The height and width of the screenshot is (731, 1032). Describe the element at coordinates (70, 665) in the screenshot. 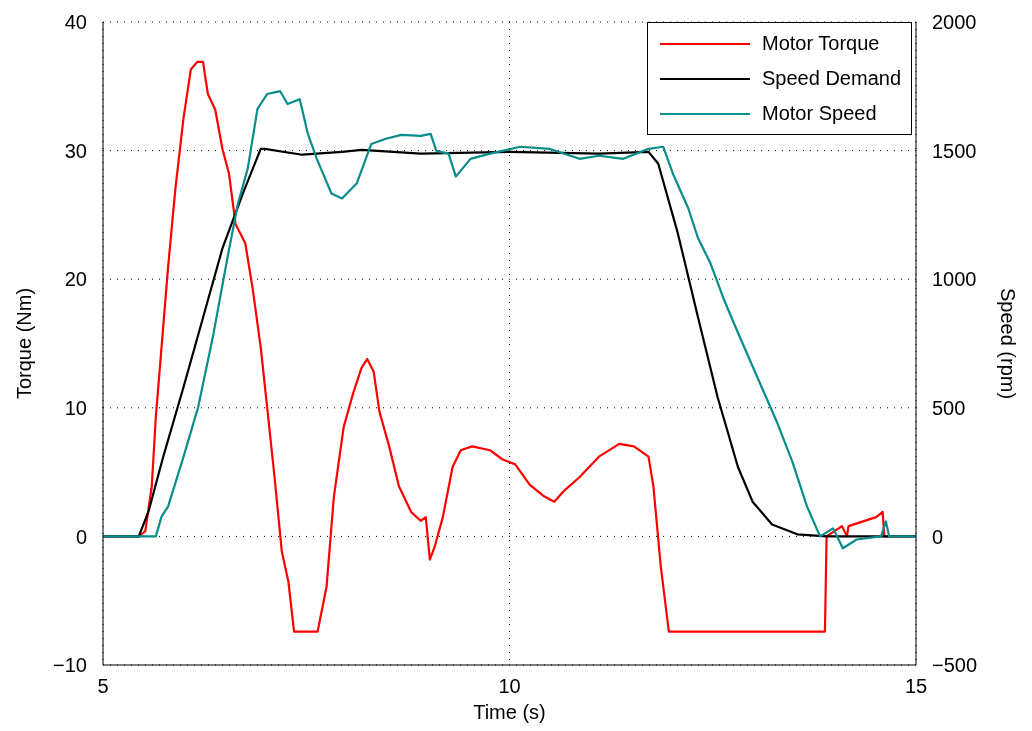

I see `y-tick-label: −10` at that location.